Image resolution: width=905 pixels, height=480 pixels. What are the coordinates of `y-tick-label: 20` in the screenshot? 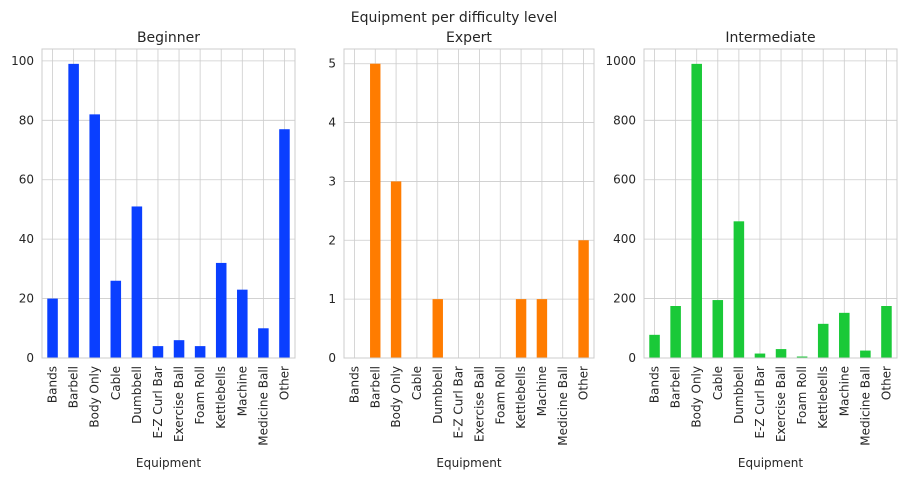 It's located at (26, 299).